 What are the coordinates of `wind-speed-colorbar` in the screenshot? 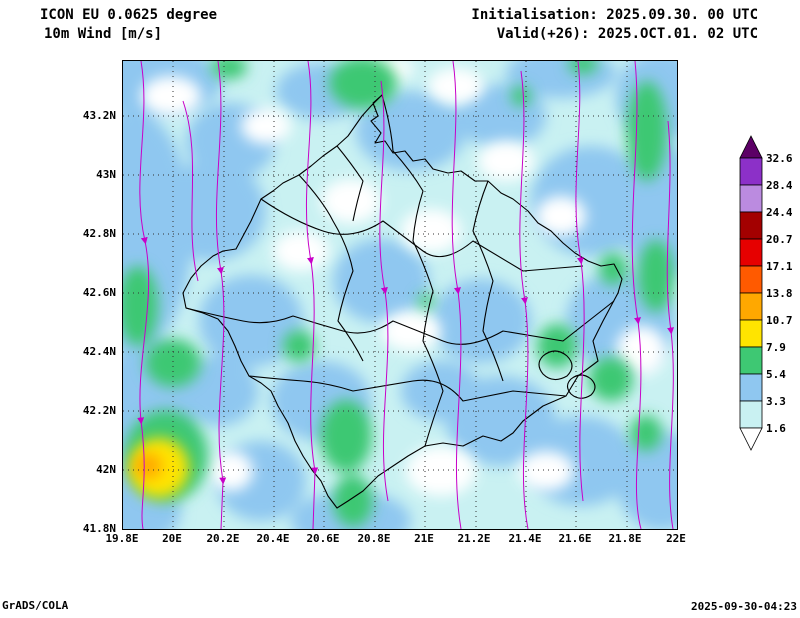 It's located at (751, 293).